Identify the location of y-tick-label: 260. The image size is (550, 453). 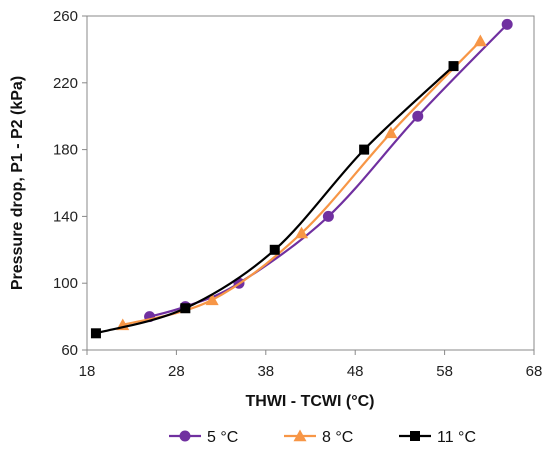
(65, 16).